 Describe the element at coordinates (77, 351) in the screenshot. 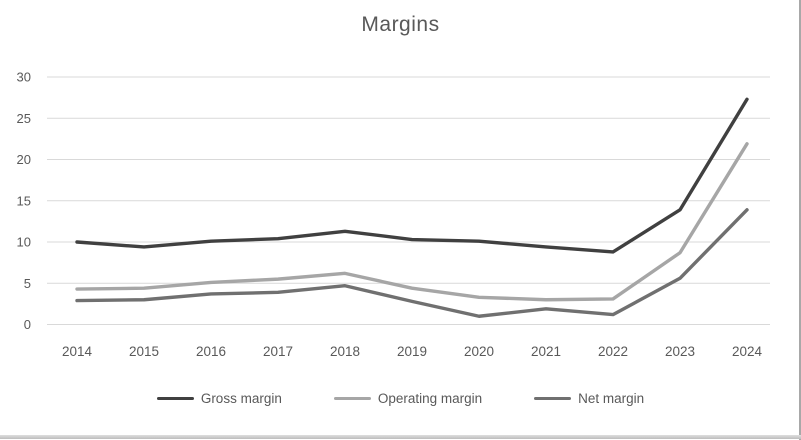

I see `x-tick-label: 2014` at that location.